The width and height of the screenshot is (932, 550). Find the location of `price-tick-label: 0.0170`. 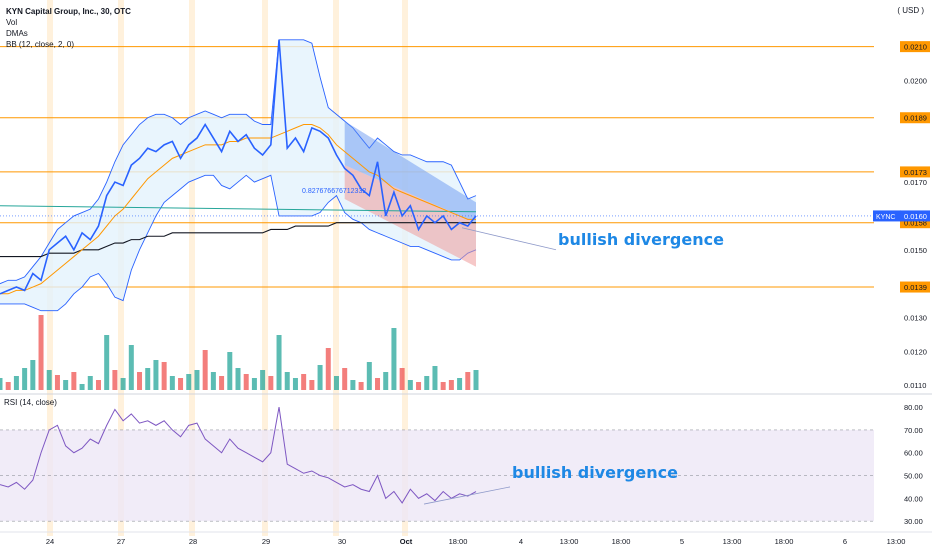

price-tick-label: 0.0170 is located at coordinates (915, 182).